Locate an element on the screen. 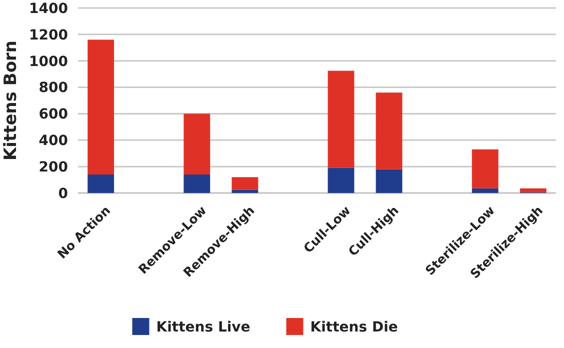 Image resolution: width=564 pixels, height=348 pixels. y-tick-label: 1400 is located at coordinates (48, 8).